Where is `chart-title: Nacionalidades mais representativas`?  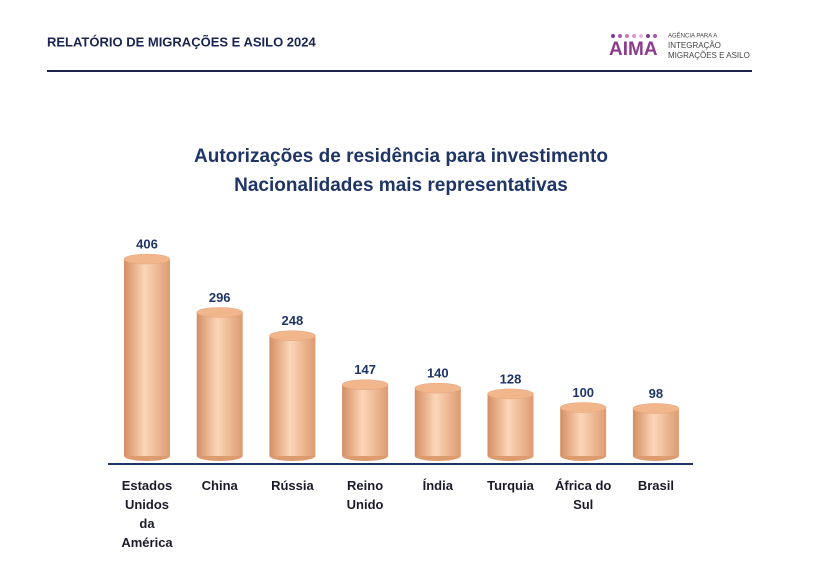
chart-title: Nacionalidades mais representativas is located at coordinates (401, 185).